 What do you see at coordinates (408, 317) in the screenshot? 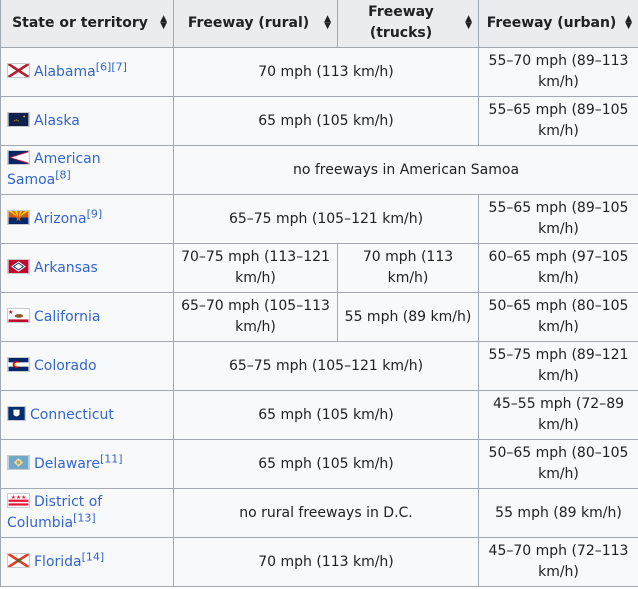
I see `trucks-cell: 55 mph (89 km/h)` at bounding box center [408, 317].